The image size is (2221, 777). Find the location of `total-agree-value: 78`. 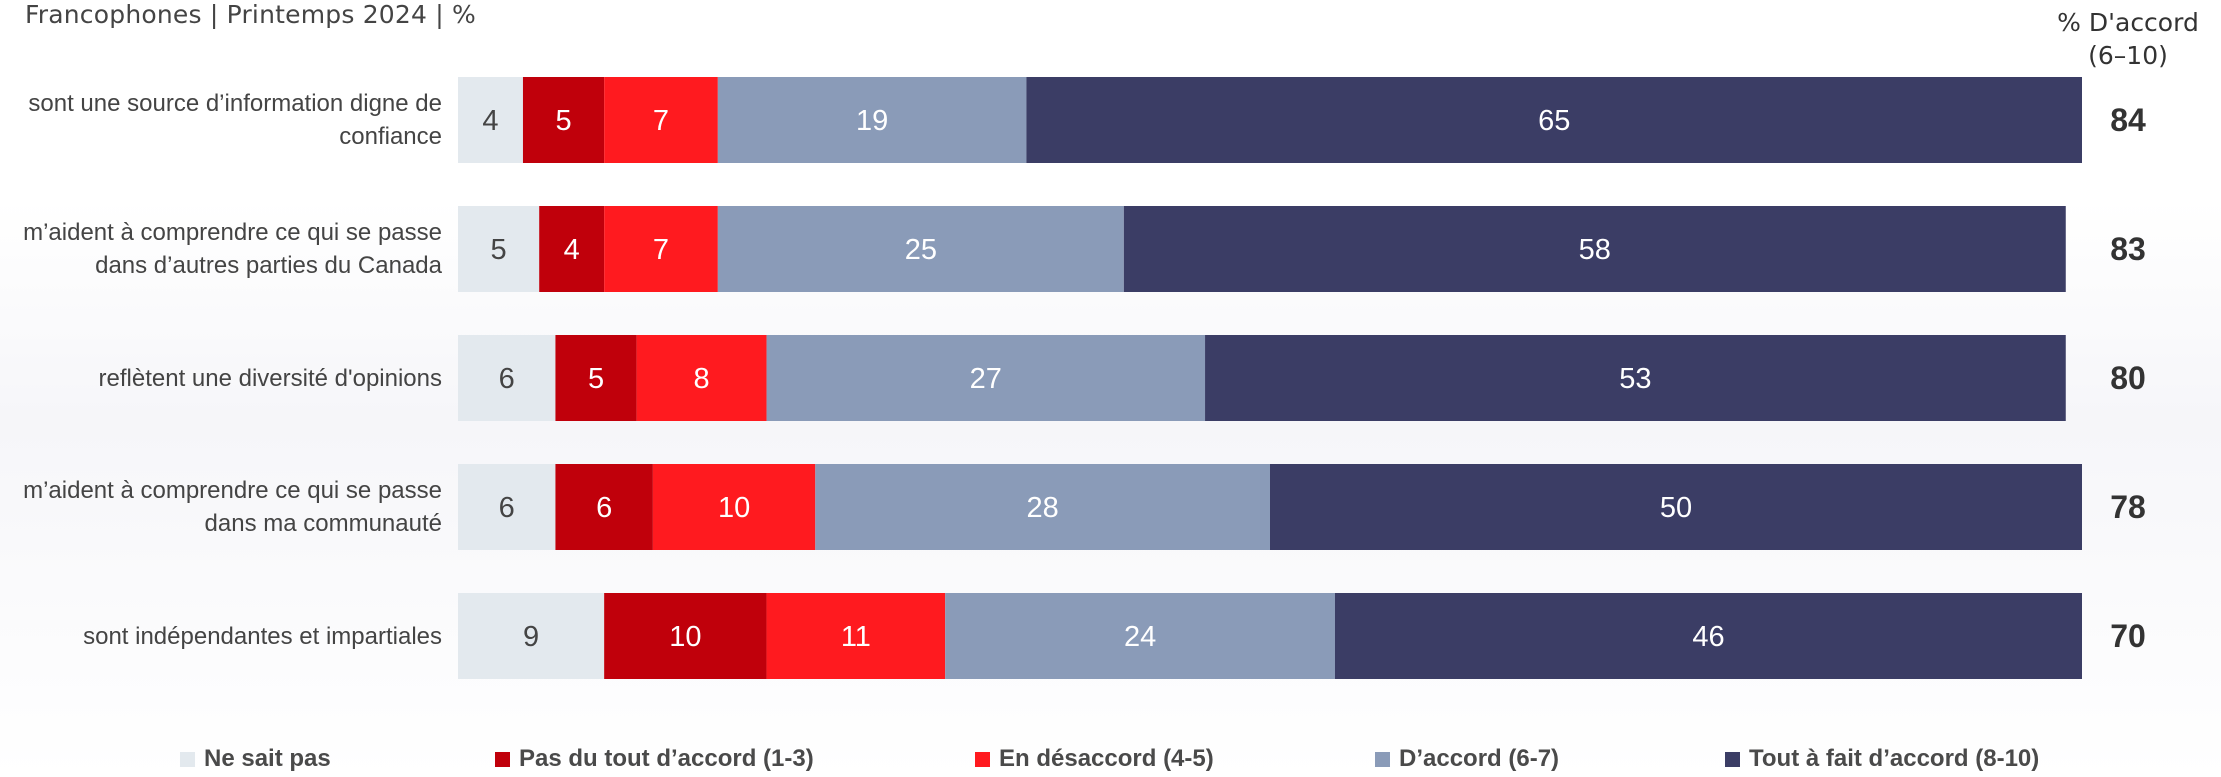

total-agree-value: 78 is located at coordinates (2128, 507).